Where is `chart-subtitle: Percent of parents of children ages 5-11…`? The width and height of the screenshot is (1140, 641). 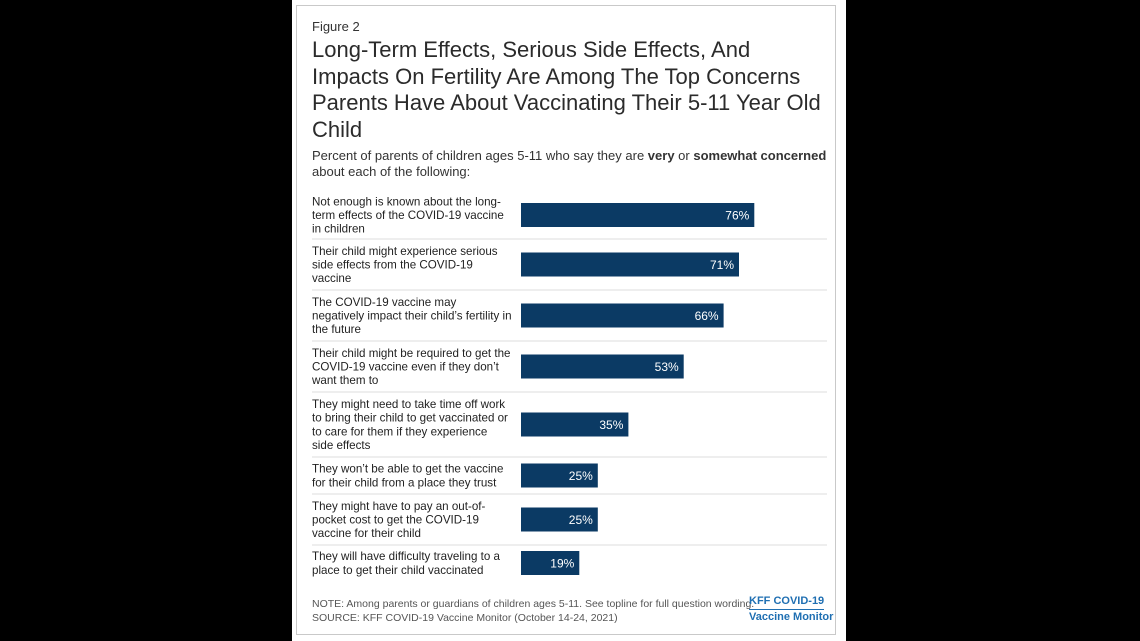 chart-subtitle: Percent of parents of children ages 5-11… is located at coordinates (569, 164).